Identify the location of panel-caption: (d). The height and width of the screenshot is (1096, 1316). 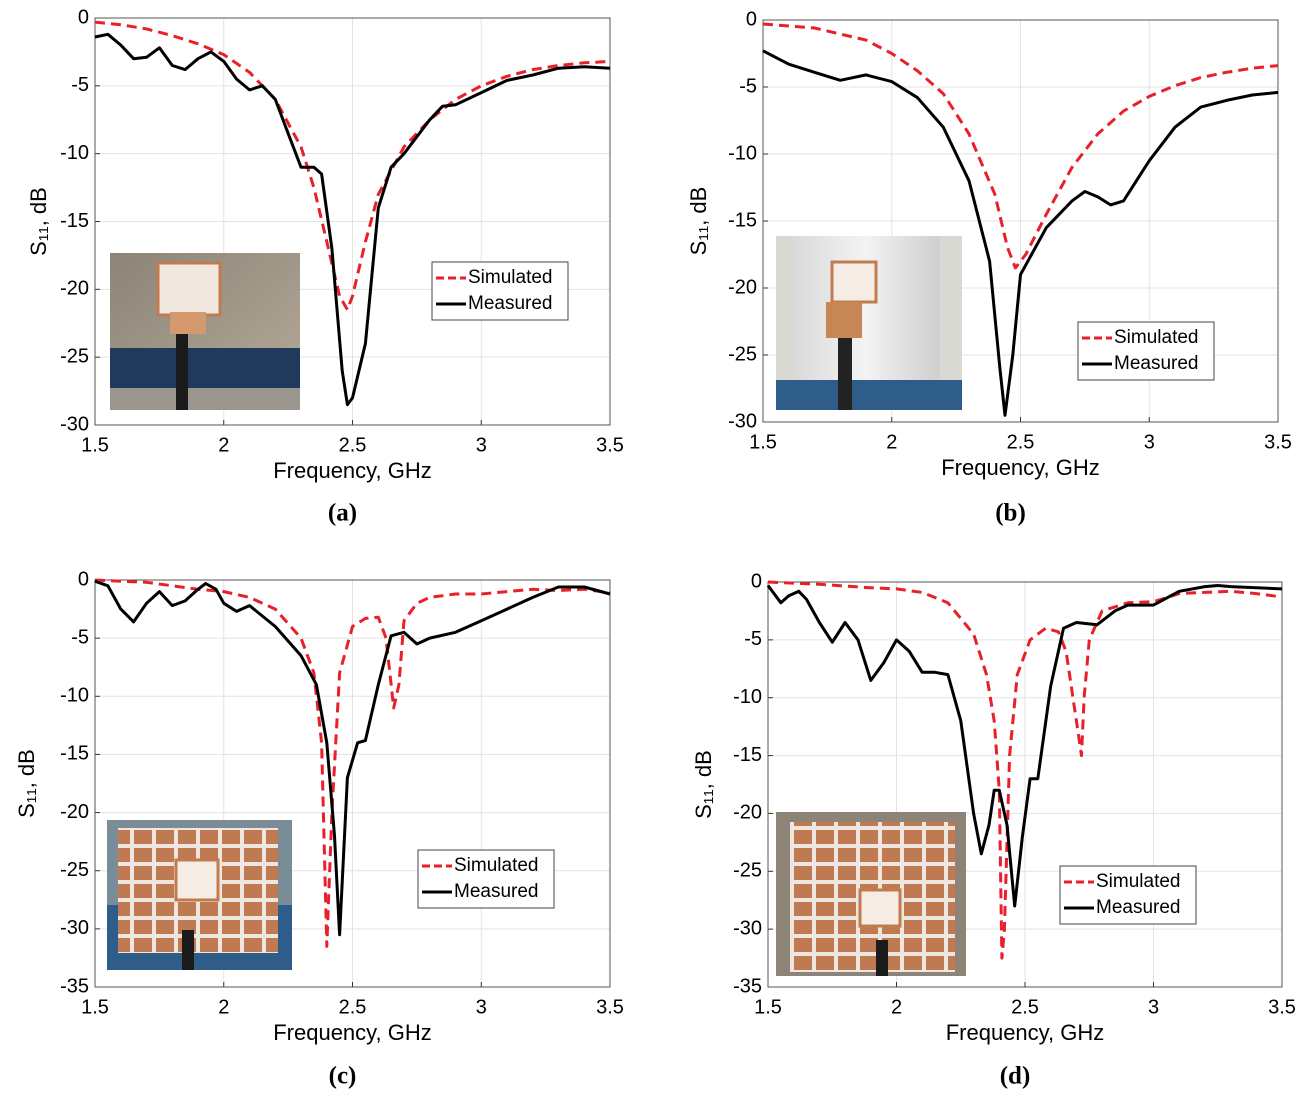
(1015, 1076).